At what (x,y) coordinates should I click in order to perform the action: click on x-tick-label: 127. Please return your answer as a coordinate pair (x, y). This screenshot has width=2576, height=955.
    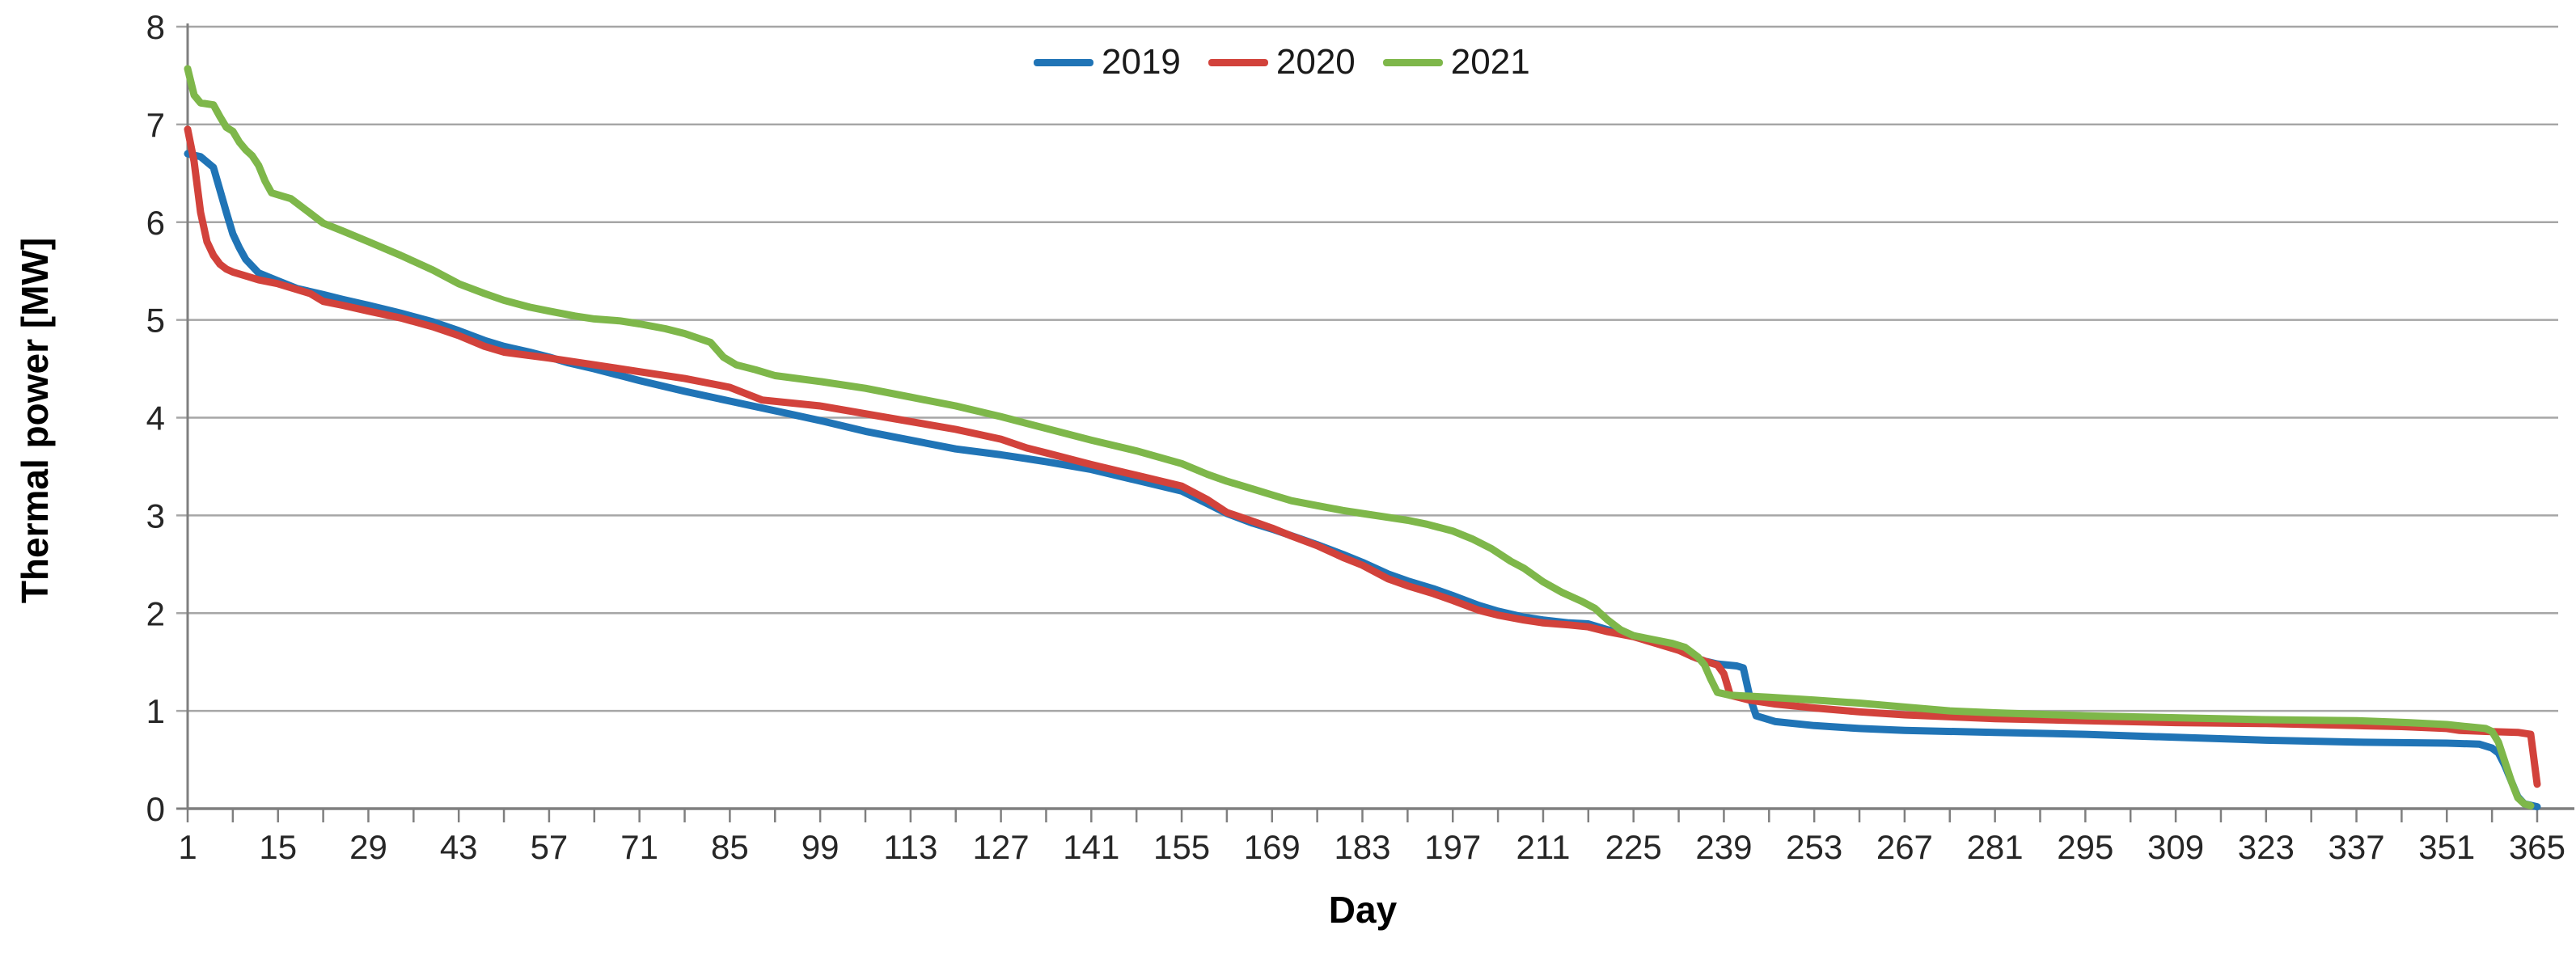
    Looking at the image, I should click on (1002, 847).